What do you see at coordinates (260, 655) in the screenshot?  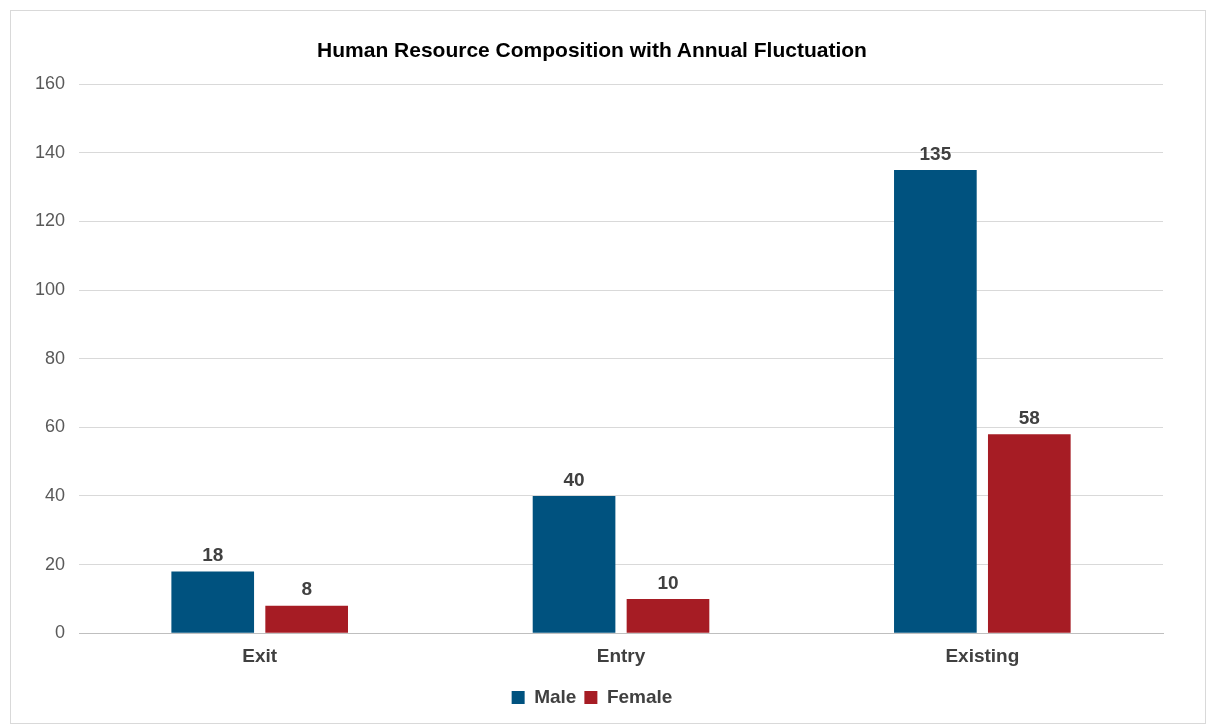 I see `x-tick-label: Exit` at bounding box center [260, 655].